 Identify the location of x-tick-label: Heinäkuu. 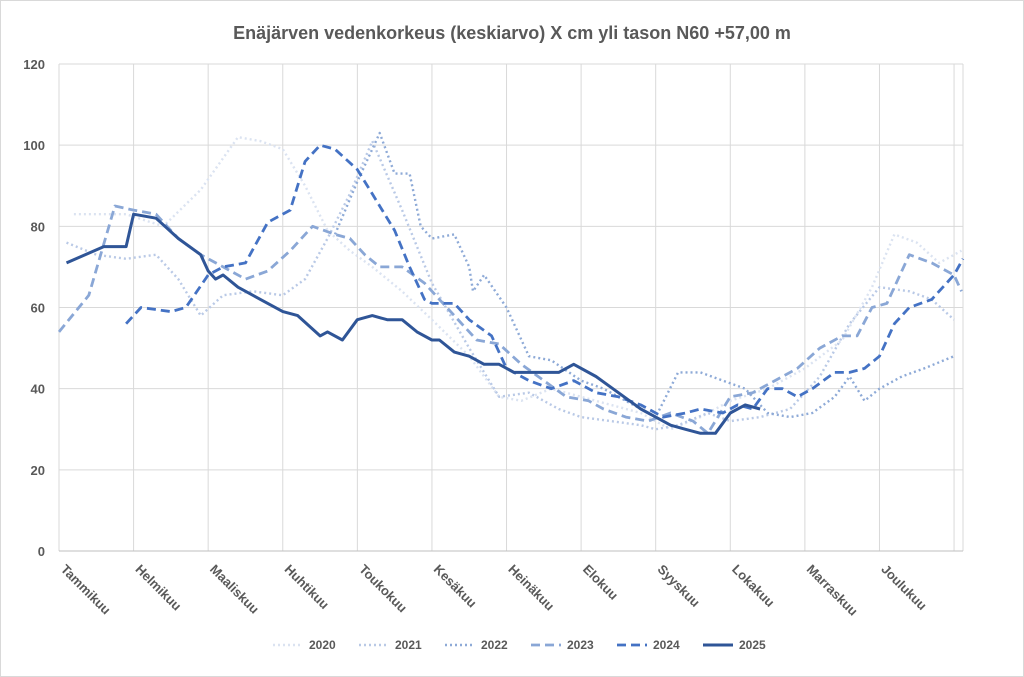
(531, 588).